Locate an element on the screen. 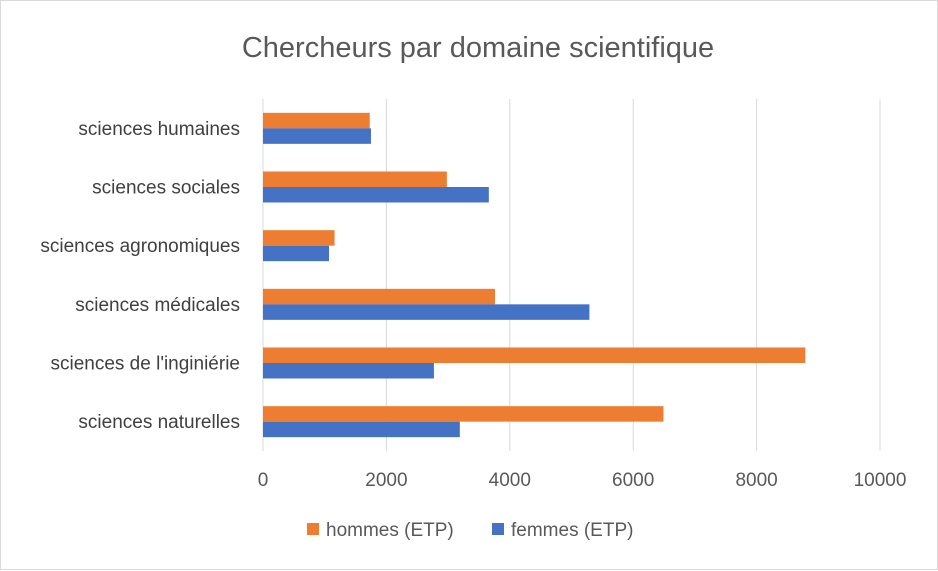  x-tick-label-10000: 10000 is located at coordinates (880, 480).